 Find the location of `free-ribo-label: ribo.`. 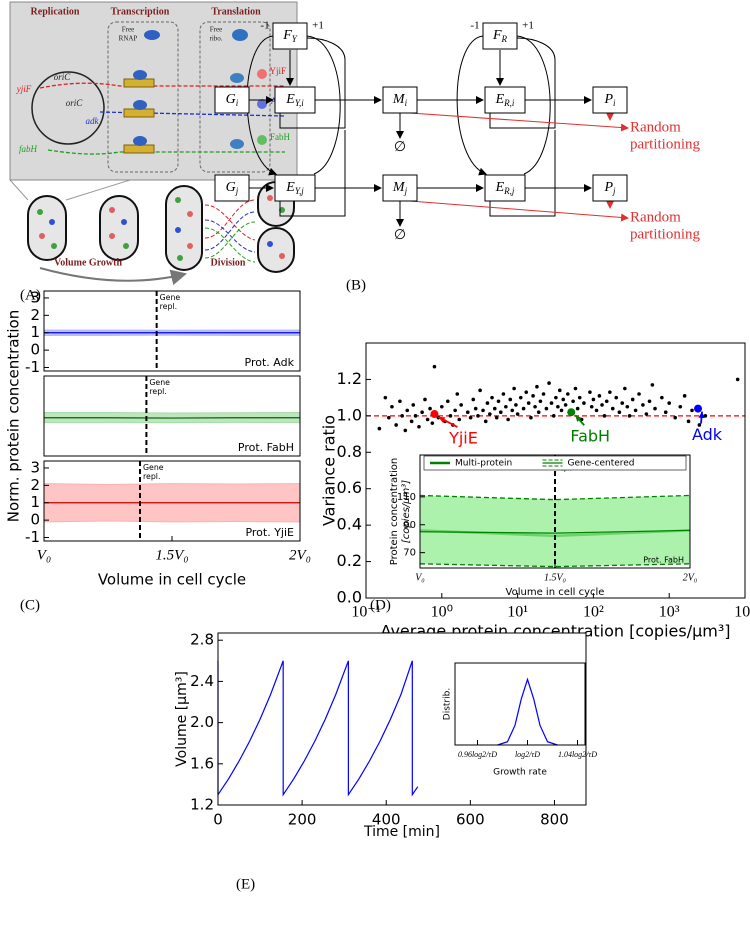

free-ribo-label: ribo. is located at coordinates (215, 39).